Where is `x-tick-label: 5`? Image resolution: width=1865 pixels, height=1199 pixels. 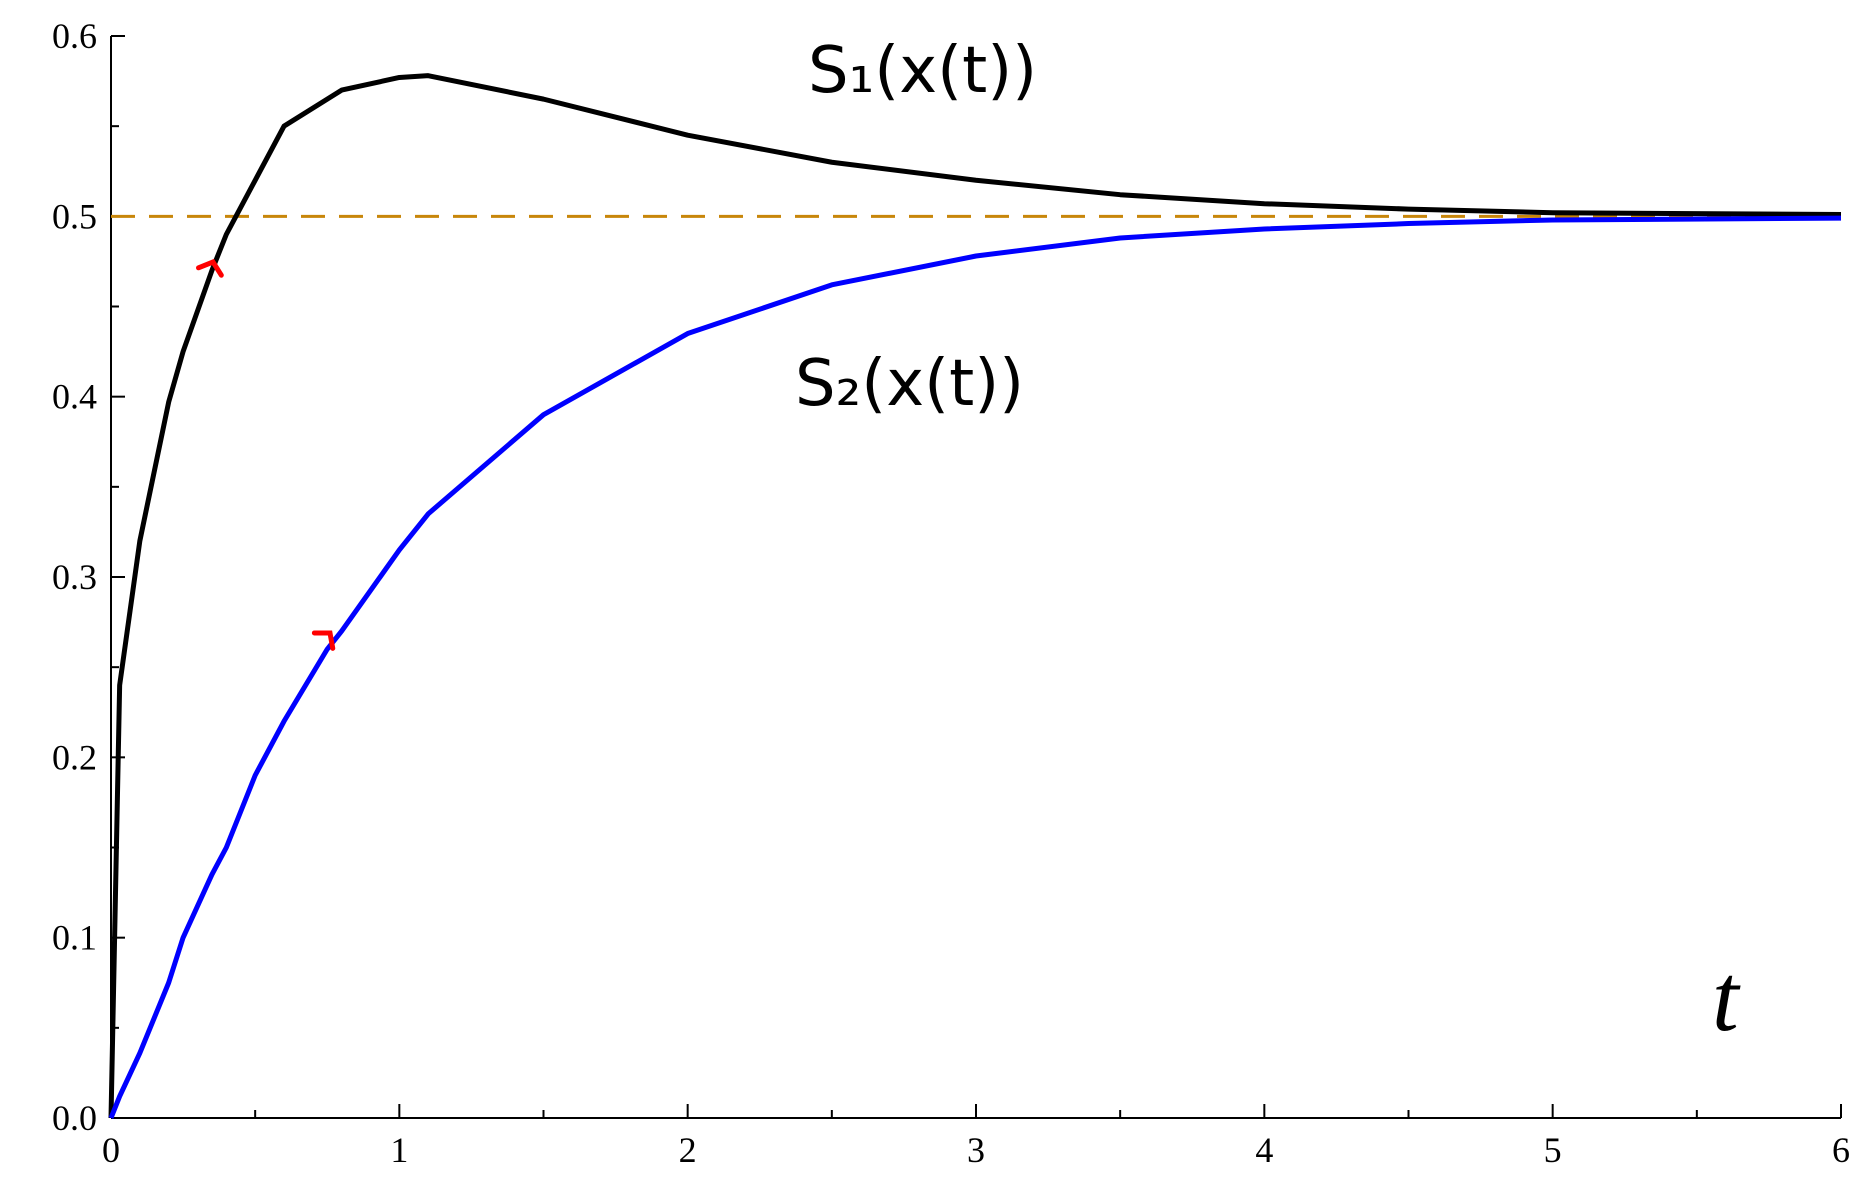 x-tick-label: 5 is located at coordinates (1553, 1150).